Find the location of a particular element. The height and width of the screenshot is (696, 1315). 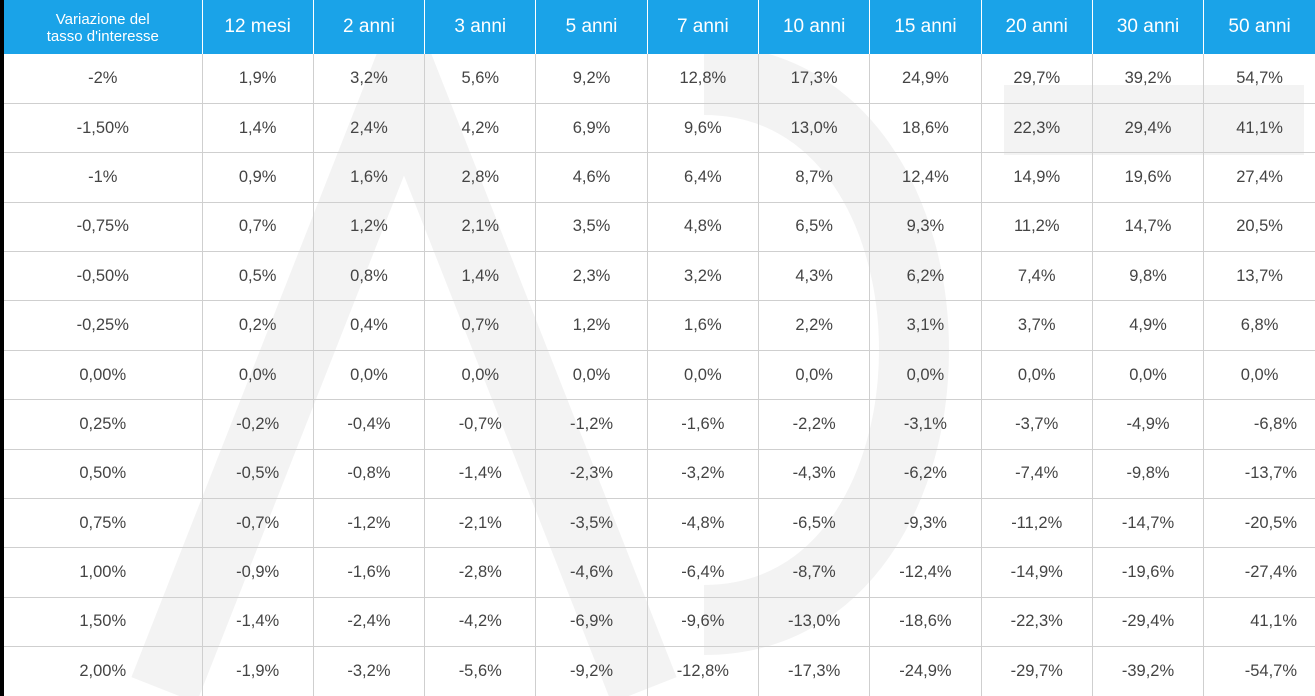

table-cell: 0,7% is located at coordinates (258, 227).